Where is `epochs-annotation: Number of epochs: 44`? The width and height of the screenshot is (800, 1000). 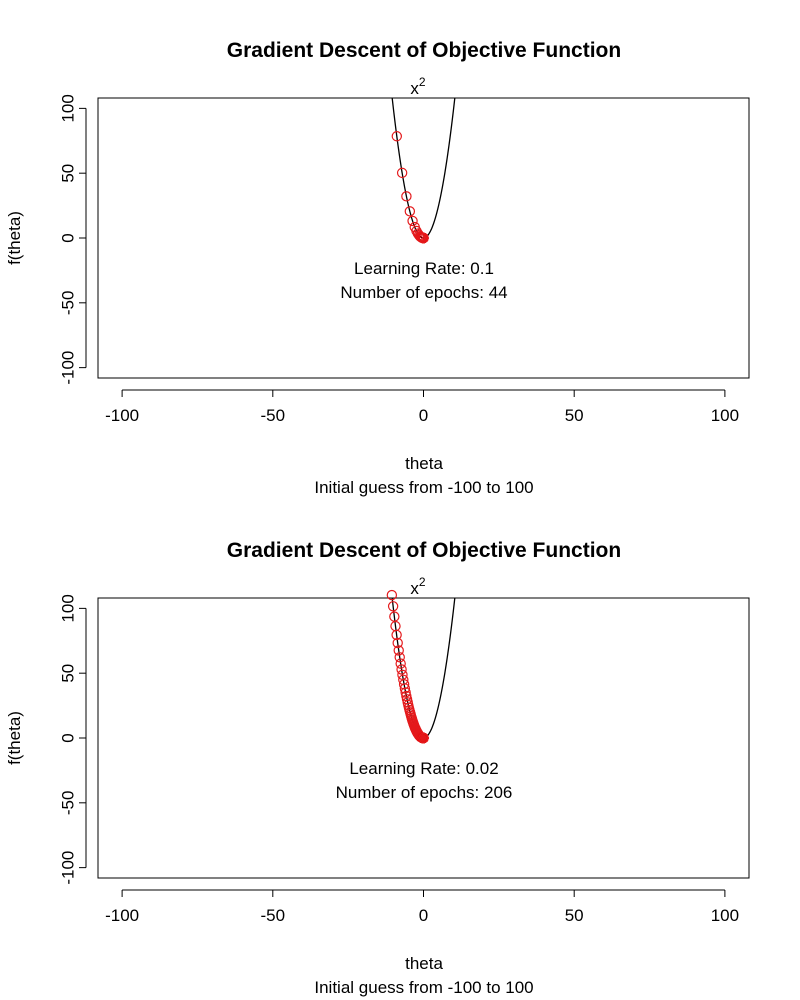 epochs-annotation: Number of epochs: 44 is located at coordinates (423, 292).